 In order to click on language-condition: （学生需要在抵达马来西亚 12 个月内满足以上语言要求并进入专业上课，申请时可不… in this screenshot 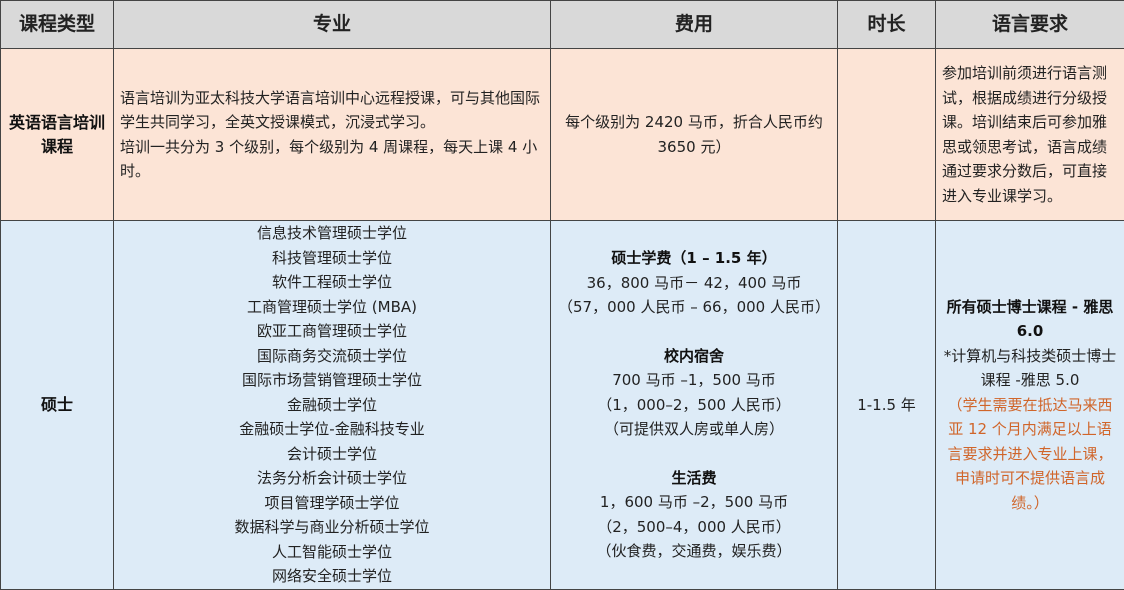, I will do `click(1030, 454)`.